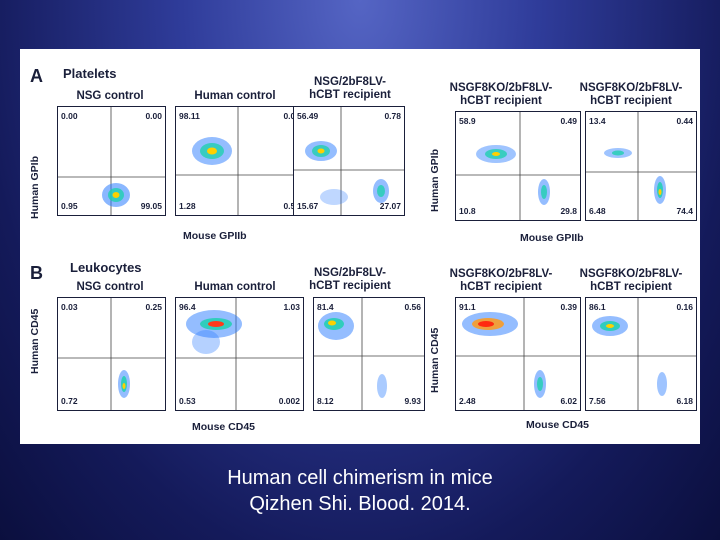 The image size is (720, 540). I want to click on a3-upper-left-value: 56.49, so click(308, 116).